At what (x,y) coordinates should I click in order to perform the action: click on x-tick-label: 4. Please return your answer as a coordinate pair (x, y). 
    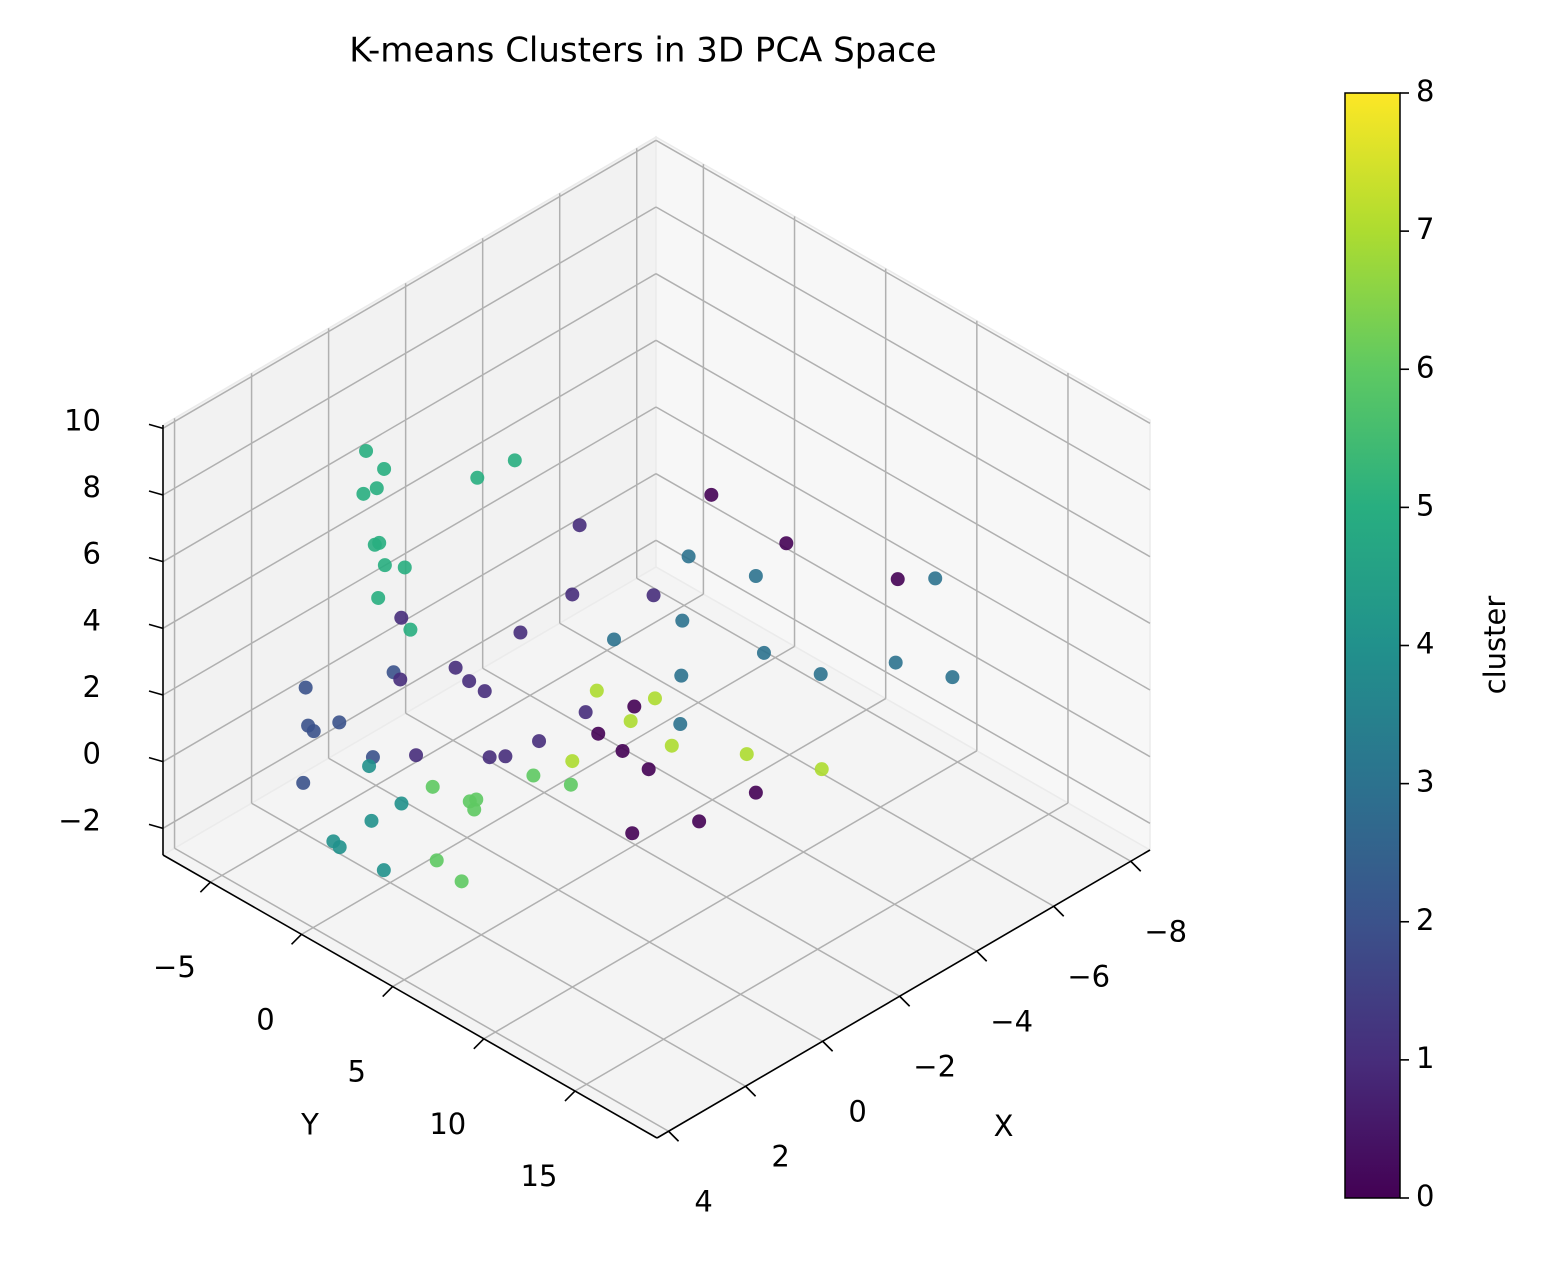
    Looking at the image, I should click on (703, 1201).